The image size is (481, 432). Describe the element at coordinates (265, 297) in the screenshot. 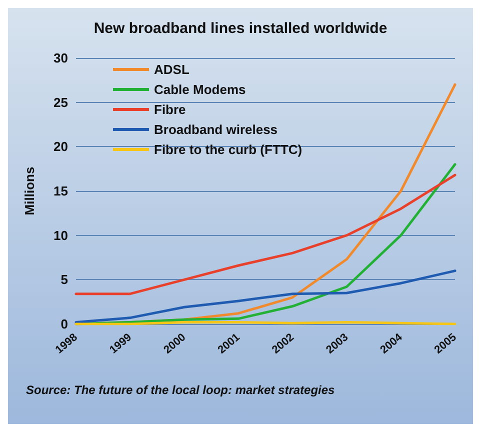

I see `line-series` at that location.